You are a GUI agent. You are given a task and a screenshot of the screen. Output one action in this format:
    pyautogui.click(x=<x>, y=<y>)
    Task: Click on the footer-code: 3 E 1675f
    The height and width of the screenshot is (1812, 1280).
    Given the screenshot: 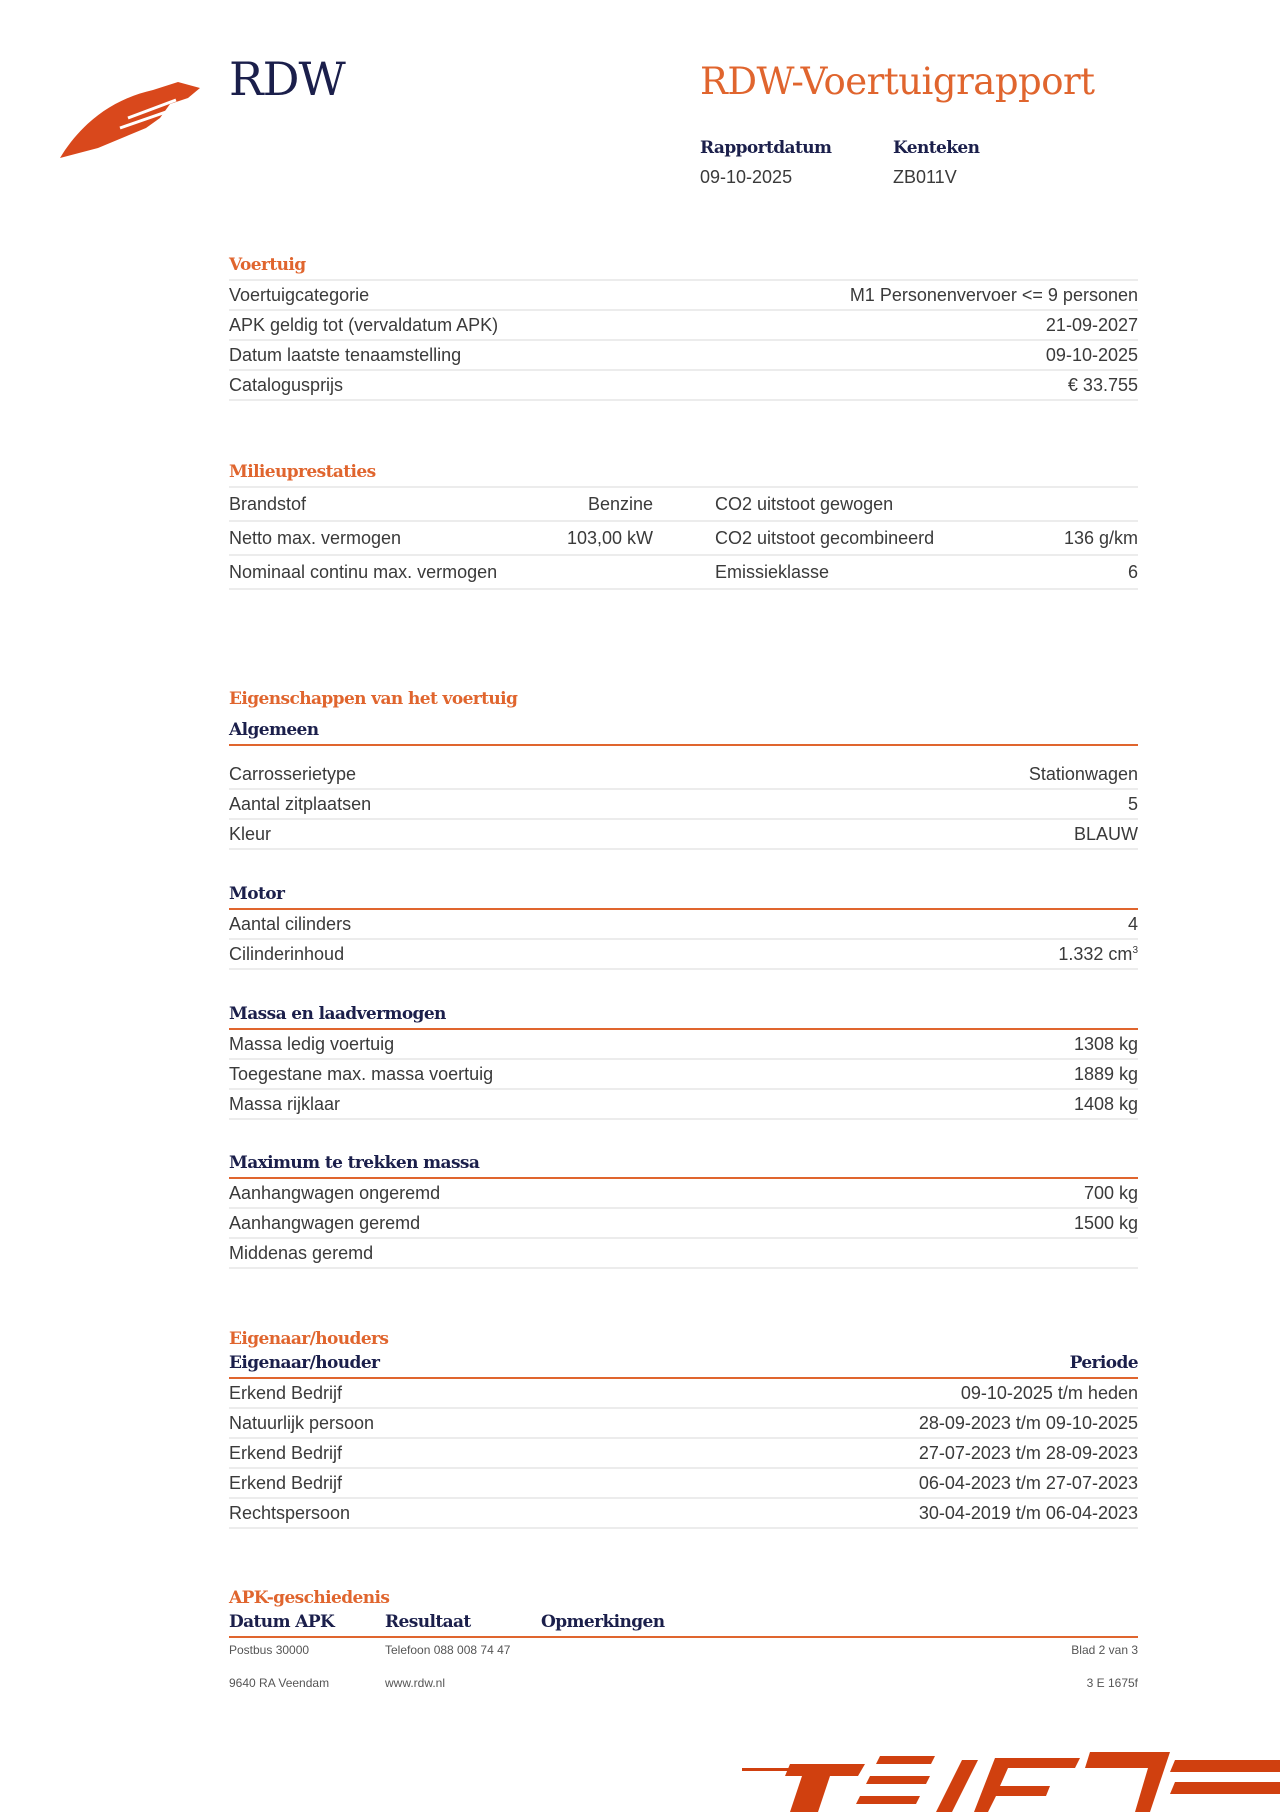 What is the action you would take?
    pyautogui.click(x=1112, y=1683)
    